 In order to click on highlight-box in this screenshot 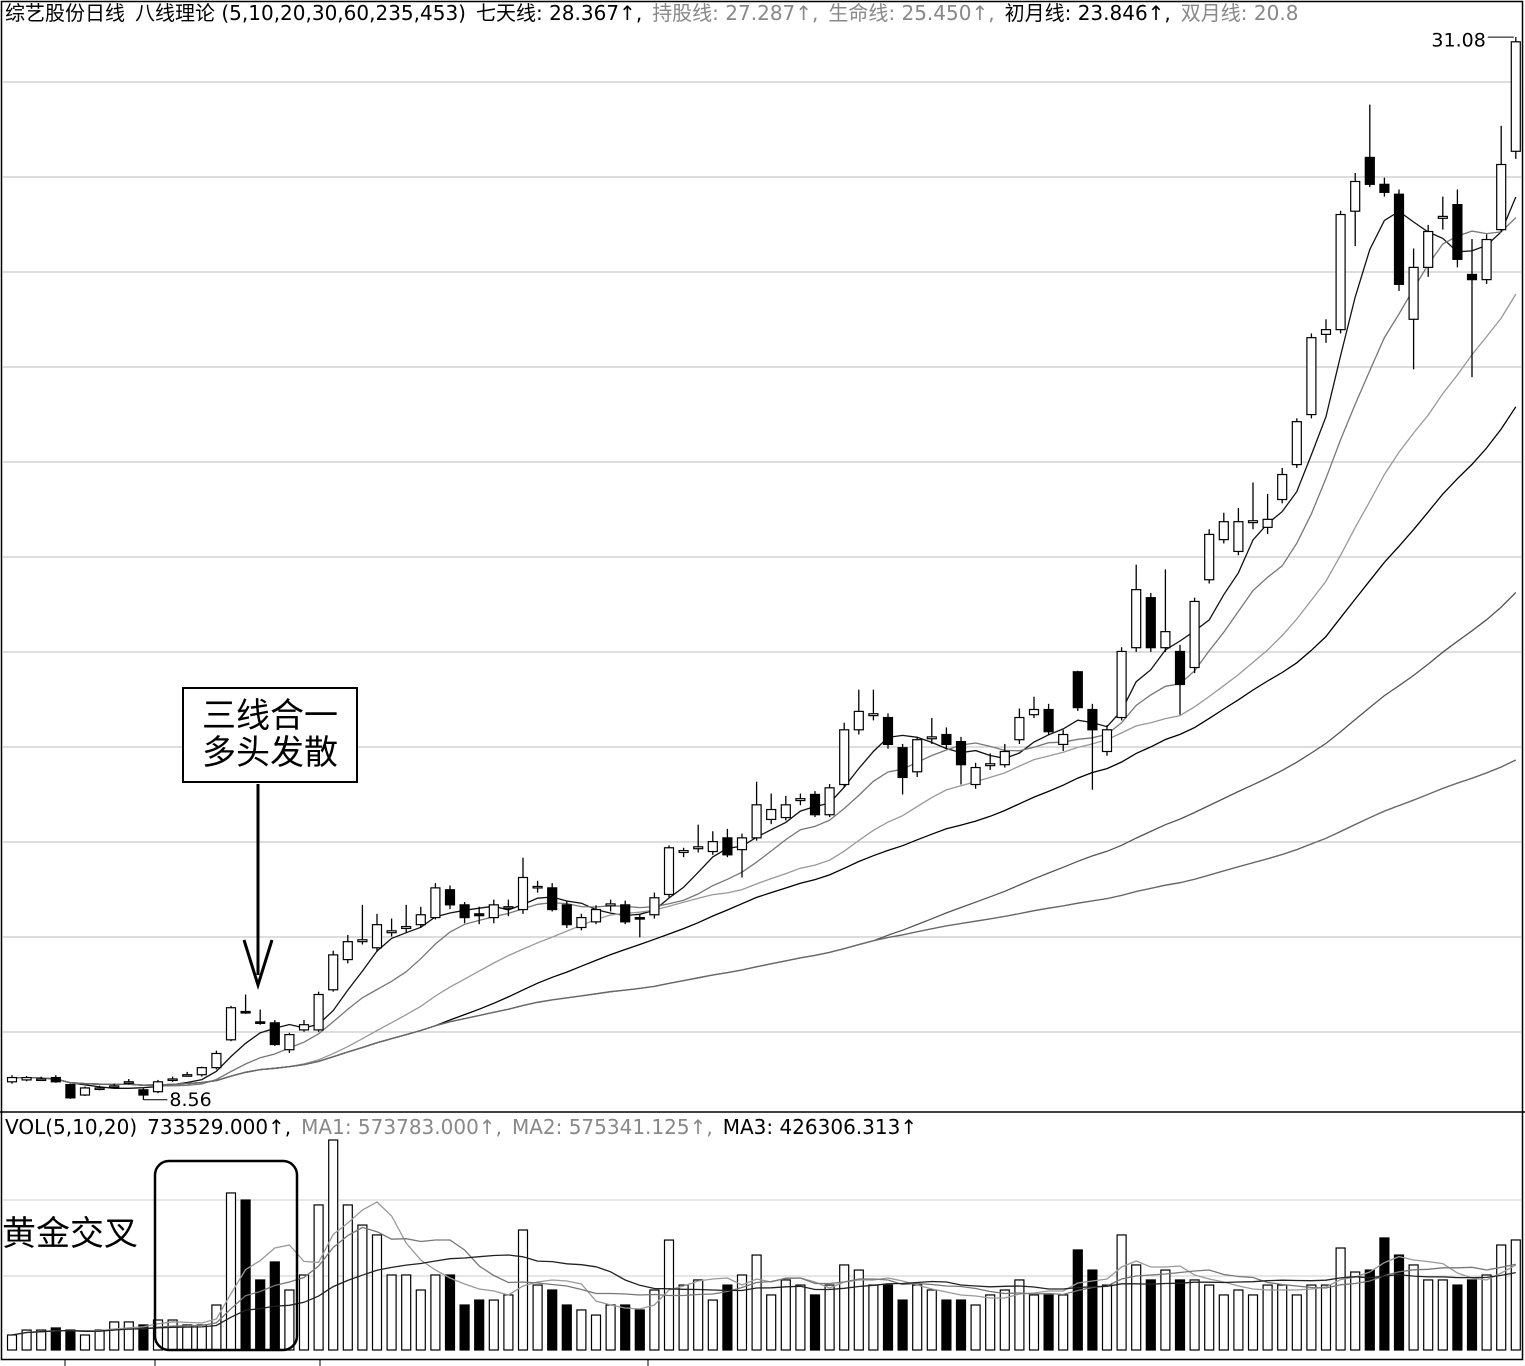, I will do `click(226, 1255)`.